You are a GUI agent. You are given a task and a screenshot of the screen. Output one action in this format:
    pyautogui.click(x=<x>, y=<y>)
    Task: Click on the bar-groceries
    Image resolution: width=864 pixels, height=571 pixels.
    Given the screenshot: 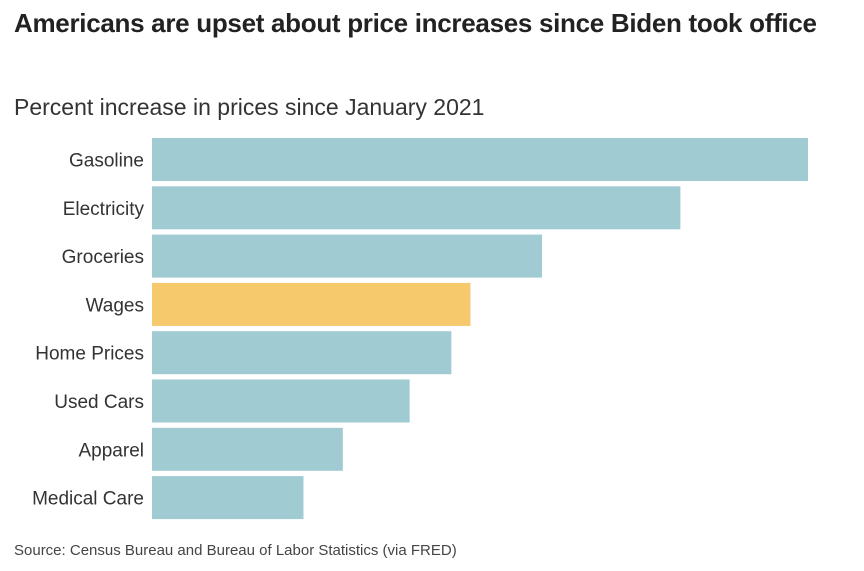 What is the action you would take?
    pyautogui.click(x=347, y=256)
    